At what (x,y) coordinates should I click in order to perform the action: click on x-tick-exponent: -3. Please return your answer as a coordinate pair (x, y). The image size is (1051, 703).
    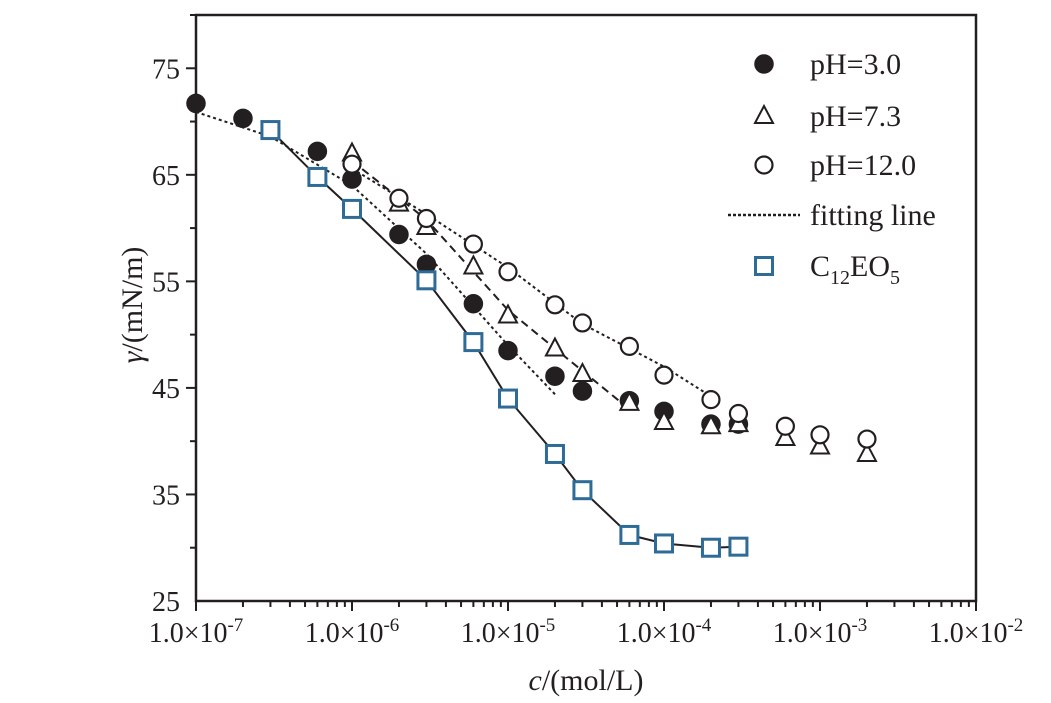
    Looking at the image, I should click on (859, 625).